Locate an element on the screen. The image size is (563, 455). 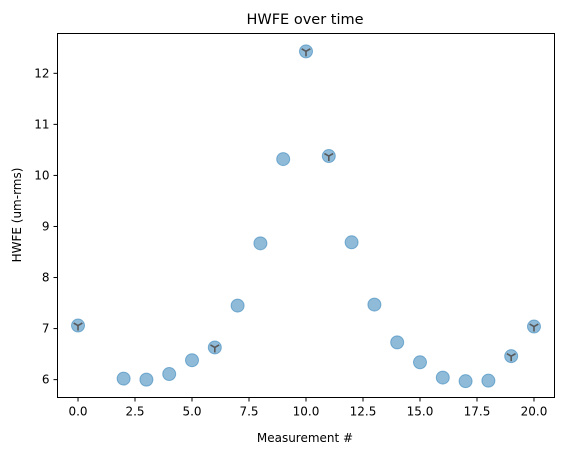
y-tick-label: 6 is located at coordinates (46, 380).